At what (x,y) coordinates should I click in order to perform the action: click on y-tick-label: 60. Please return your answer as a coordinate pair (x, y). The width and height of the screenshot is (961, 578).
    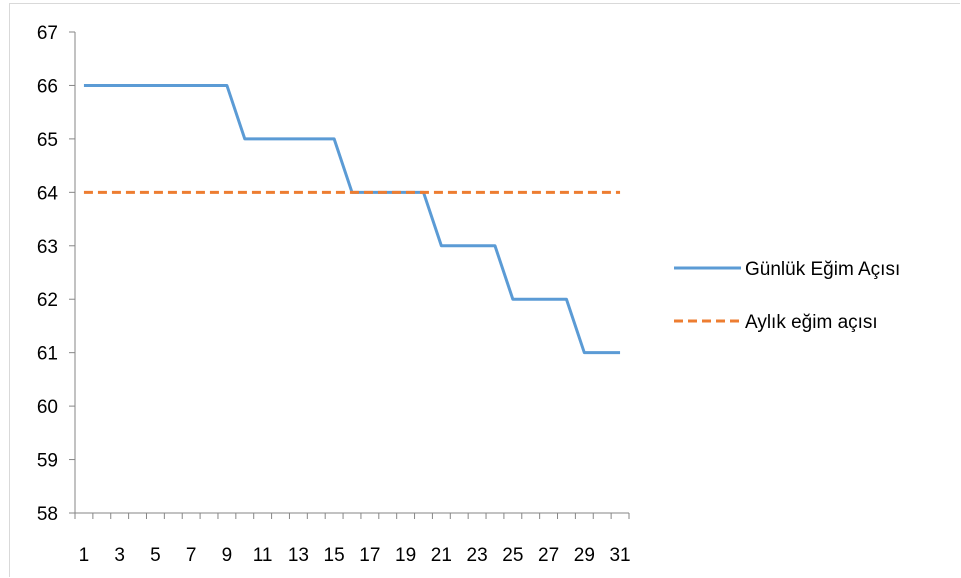
    Looking at the image, I should click on (47, 407).